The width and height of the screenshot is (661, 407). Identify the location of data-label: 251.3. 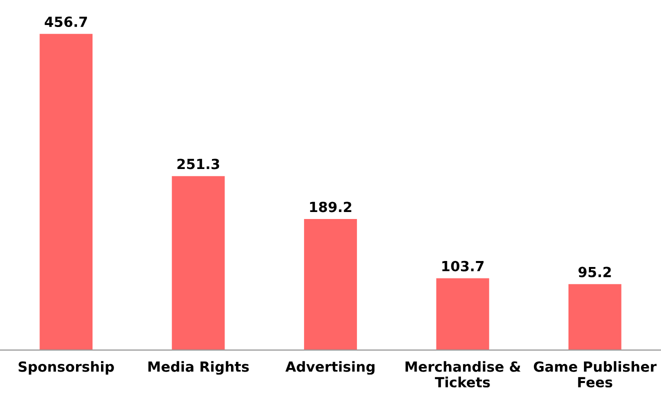
(198, 164).